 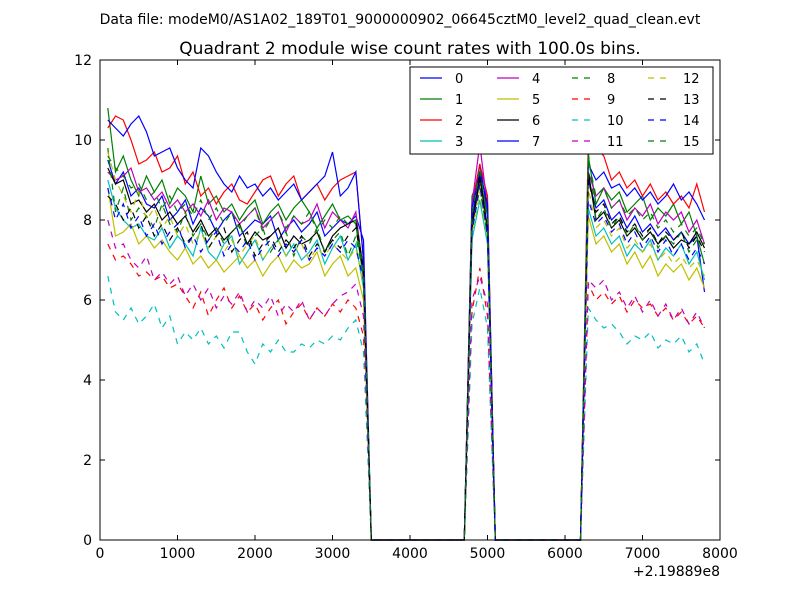 What do you see at coordinates (83, 141) in the screenshot?
I see `y-tick-label: 10` at bounding box center [83, 141].